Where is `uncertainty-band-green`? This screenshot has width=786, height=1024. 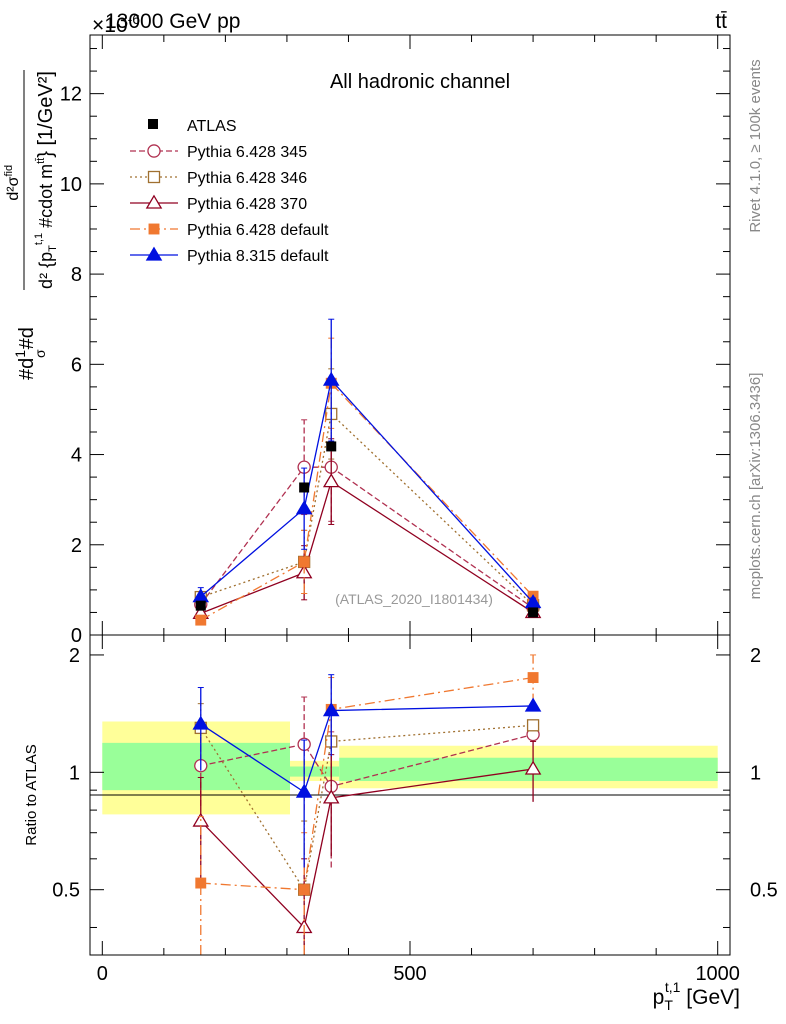 uncertainty-band-green is located at coordinates (315, 771).